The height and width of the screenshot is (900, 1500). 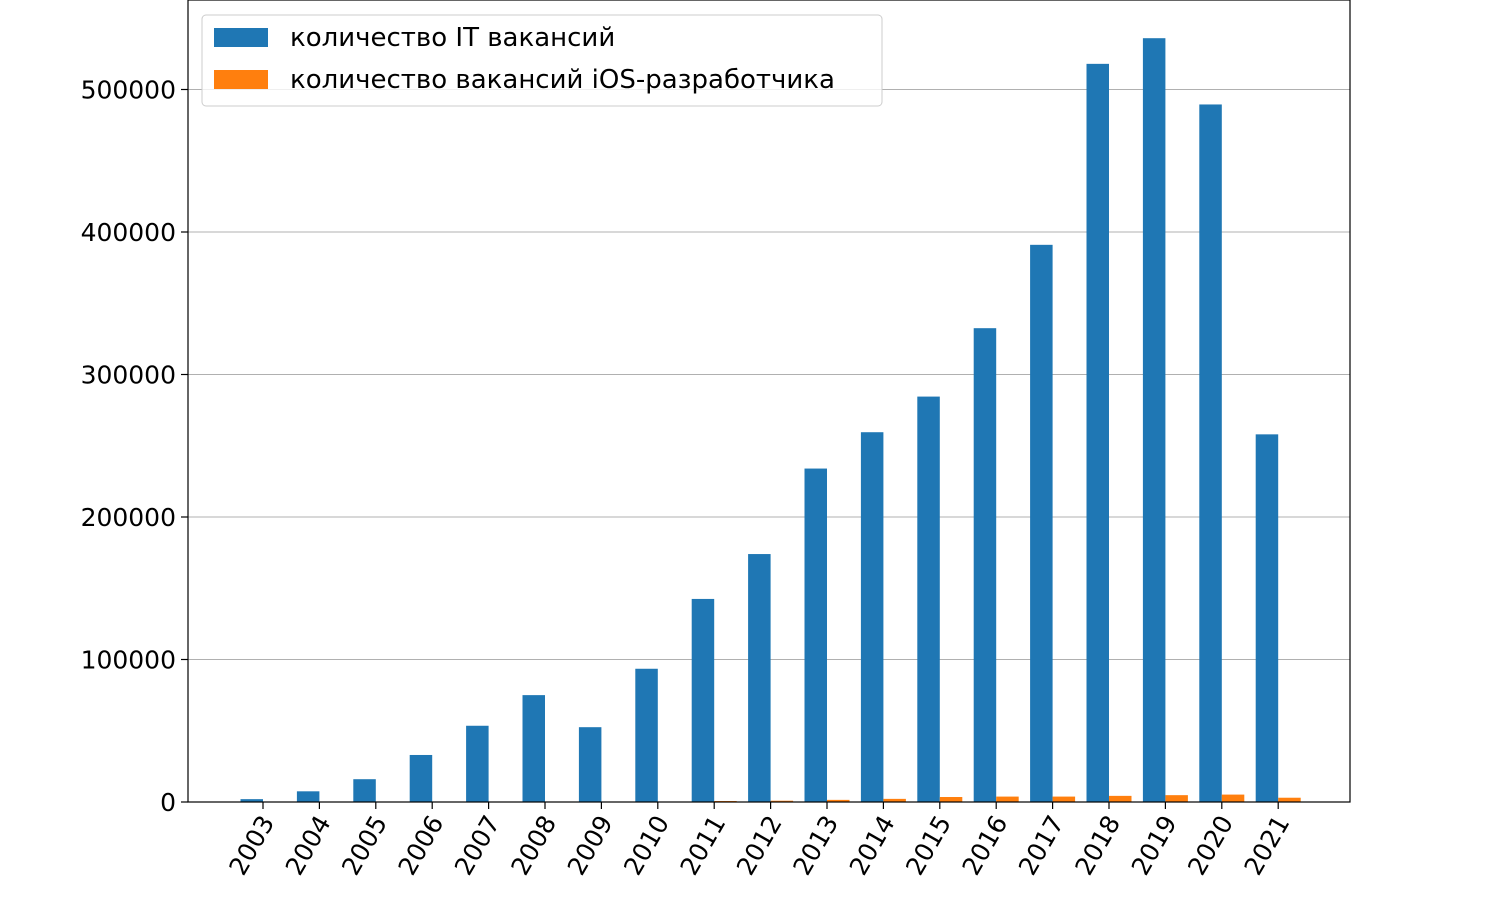 What do you see at coordinates (452, 38) in the screenshot?
I see `legend-label-it-vacancies: количество IT вакансий` at bounding box center [452, 38].